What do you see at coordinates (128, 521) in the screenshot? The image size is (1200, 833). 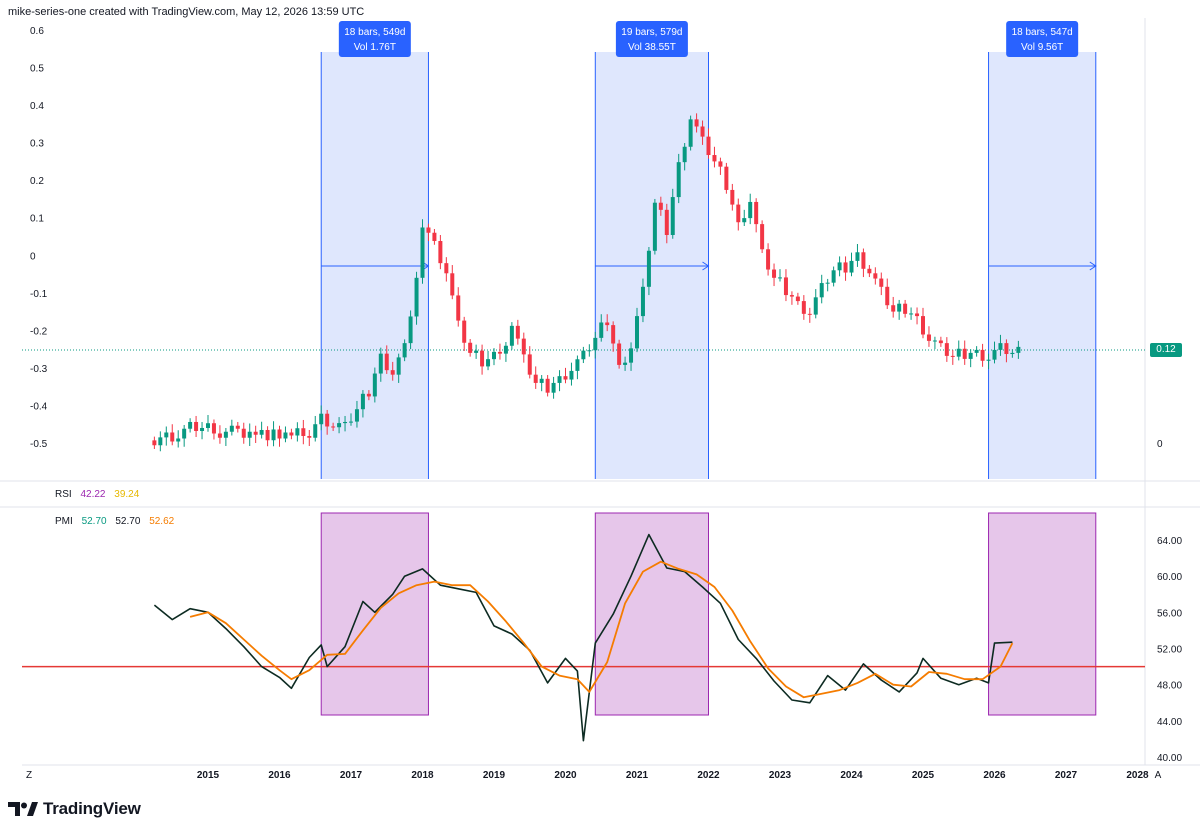 I see `pmi-value-2: 52.70` at bounding box center [128, 521].